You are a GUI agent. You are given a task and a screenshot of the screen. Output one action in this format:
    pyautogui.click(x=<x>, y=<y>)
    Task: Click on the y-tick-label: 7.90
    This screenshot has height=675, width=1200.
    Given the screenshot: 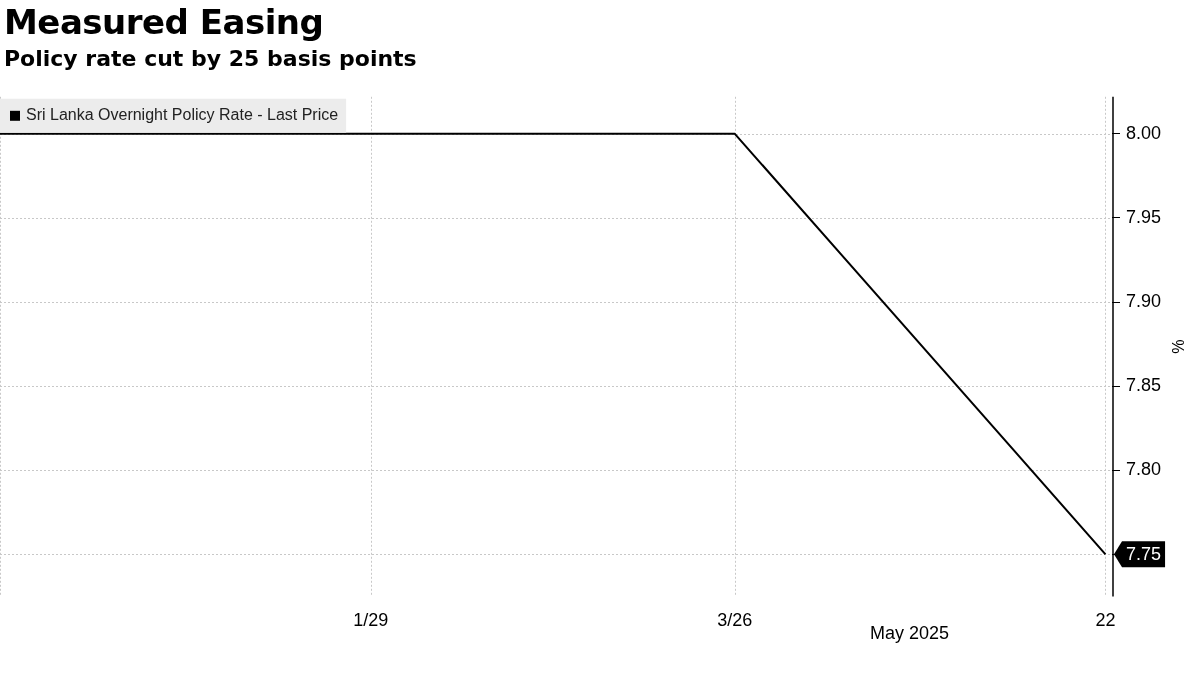 What is the action you would take?
    pyautogui.click(x=1144, y=300)
    